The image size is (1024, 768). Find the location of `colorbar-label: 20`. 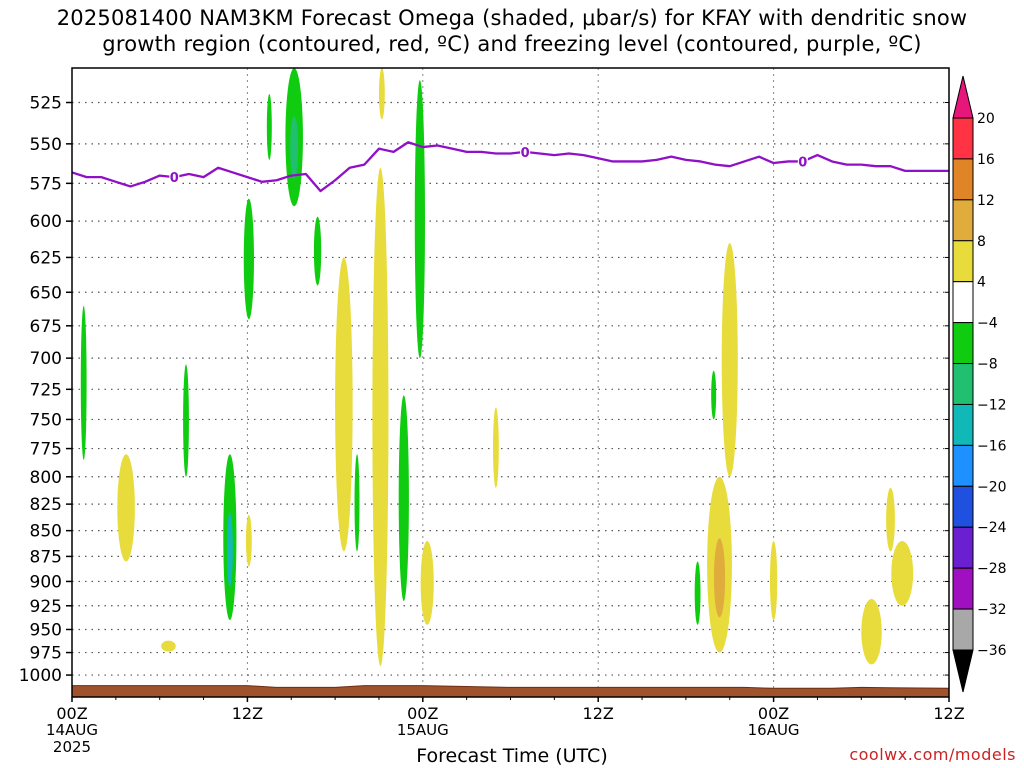

colorbar-label: 20 is located at coordinates (986, 119).